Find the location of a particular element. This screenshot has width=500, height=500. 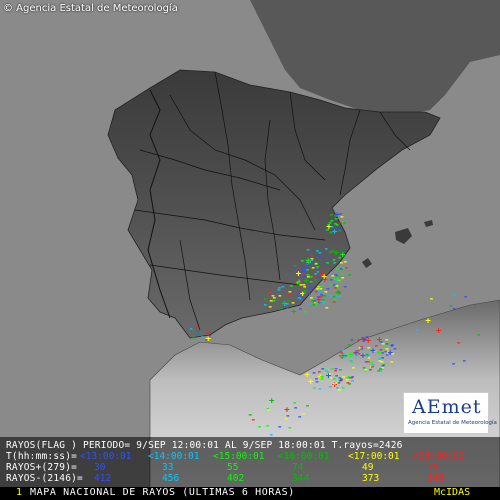

legend-positive-cell: 33 is located at coordinates (168, 467).